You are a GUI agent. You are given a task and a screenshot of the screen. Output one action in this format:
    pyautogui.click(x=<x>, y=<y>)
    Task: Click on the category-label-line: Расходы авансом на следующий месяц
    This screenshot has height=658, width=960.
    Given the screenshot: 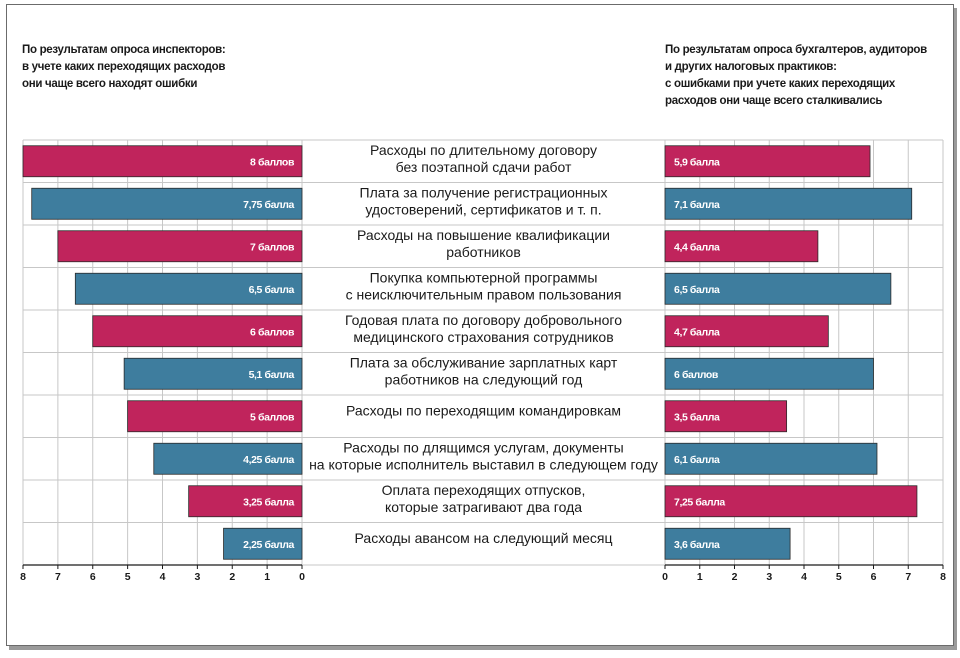 What is the action you would take?
    pyautogui.click(x=484, y=538)
    